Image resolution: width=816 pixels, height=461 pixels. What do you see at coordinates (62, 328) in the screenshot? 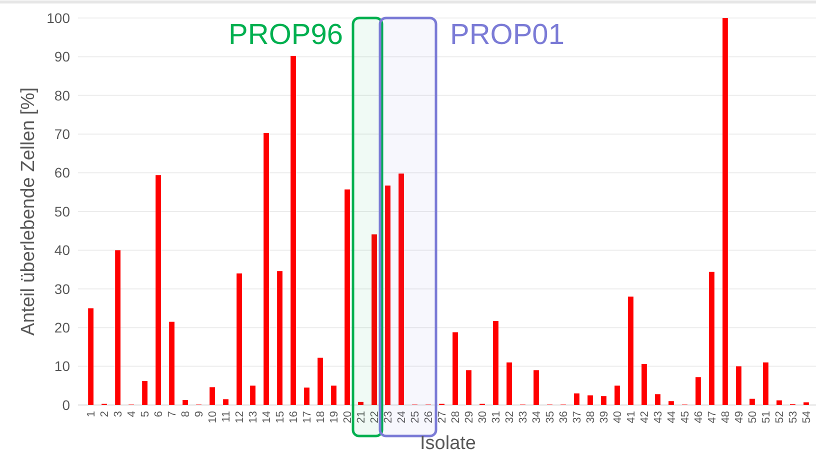
I see `y-tick-label: 20` at bounding box center [62, 328].